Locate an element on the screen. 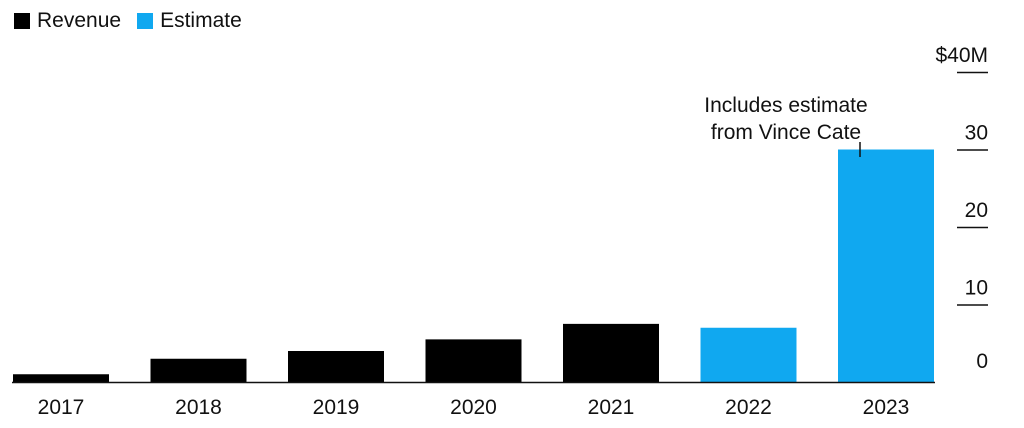 Image resolution: width=1024 pixels, height=428 pixels. annotation-line-2: from Vince Cate is located at coordinates (786, 132).